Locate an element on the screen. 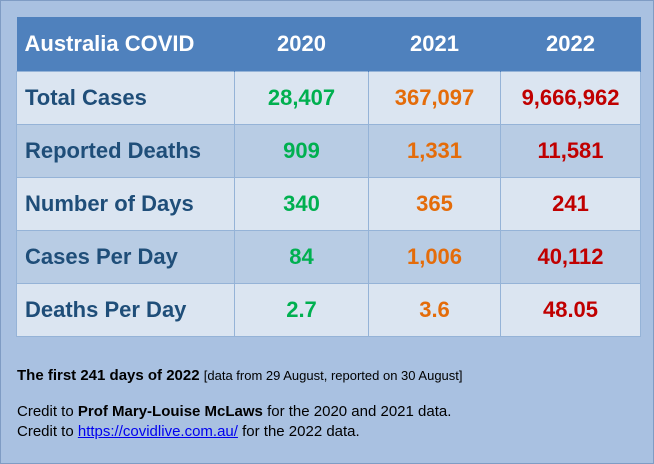 The height and width of the screenshot is (464, 654). year-header-2022: 2022 is located at coordinates (570, 44).